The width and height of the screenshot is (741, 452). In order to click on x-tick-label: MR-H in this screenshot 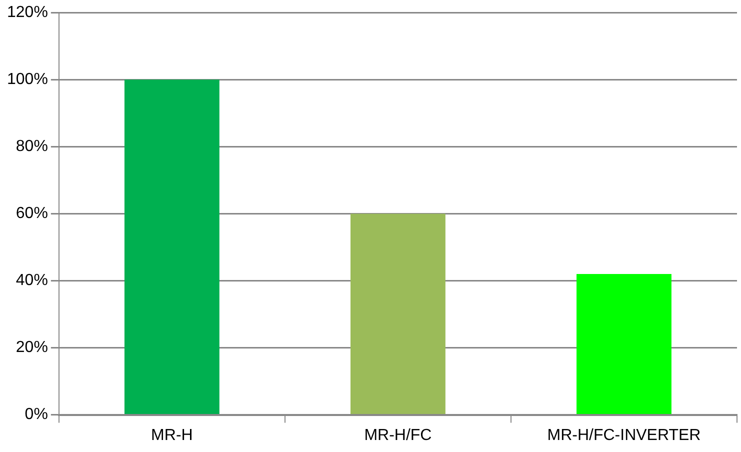, I will do `click(172, 435)`.